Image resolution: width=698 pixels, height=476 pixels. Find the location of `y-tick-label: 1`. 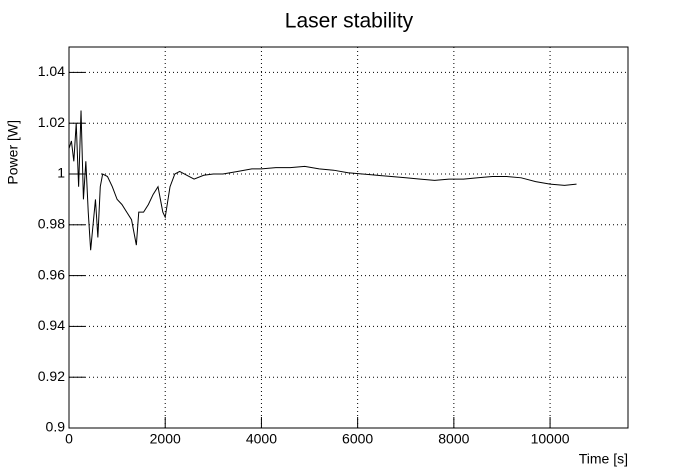

y-tick-label: 1 is located at coordinates (61, 173).